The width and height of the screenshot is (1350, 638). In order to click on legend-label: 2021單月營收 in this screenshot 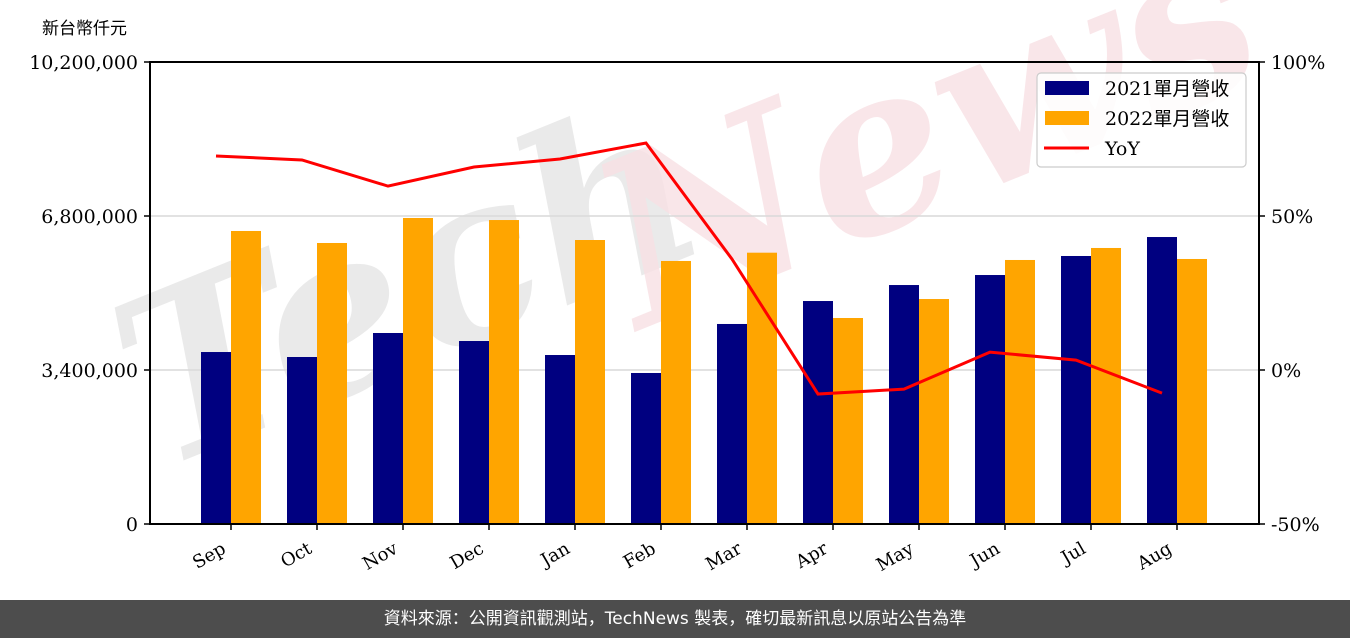, I will do `click(1167, 89)`.